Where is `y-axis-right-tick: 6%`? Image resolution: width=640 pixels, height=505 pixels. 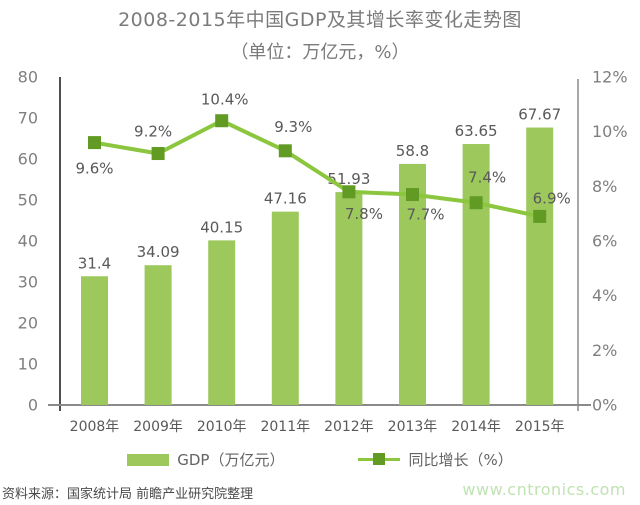
y-axis-right-tick: 6% is located at coordinates (604, 241).